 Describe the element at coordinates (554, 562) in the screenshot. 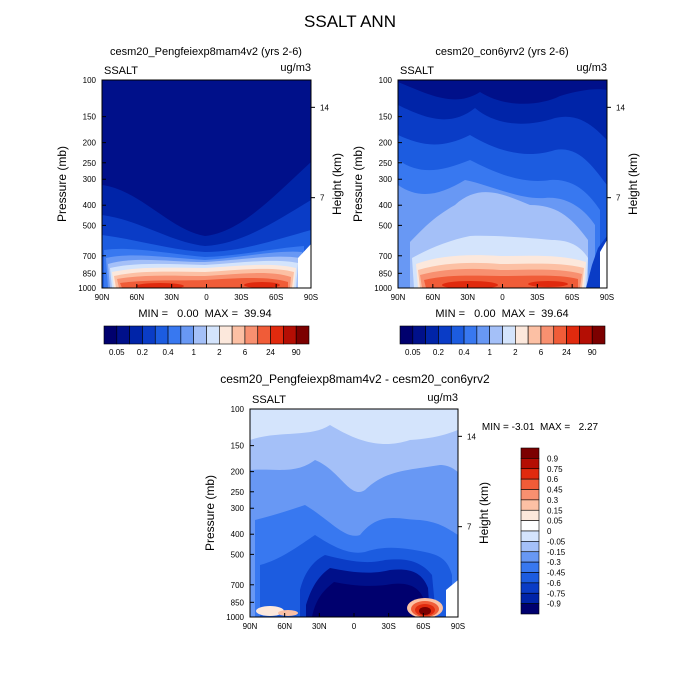

I see `colorbar-label: -0.3` at that location.